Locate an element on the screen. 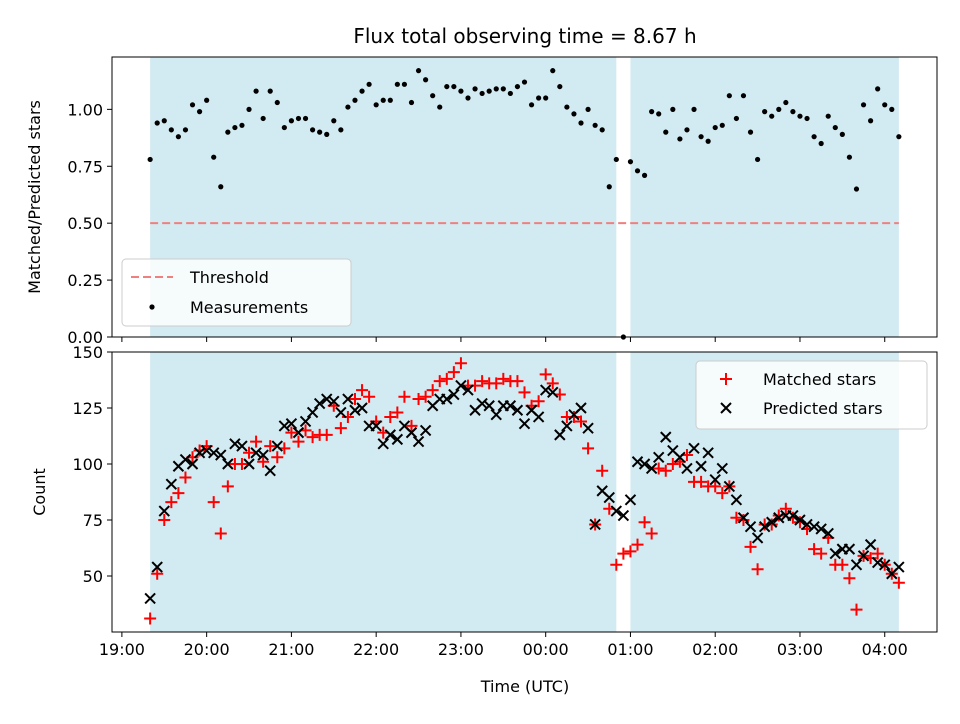  x-tick-label: 03:00 is located at coordinates (800, 649).